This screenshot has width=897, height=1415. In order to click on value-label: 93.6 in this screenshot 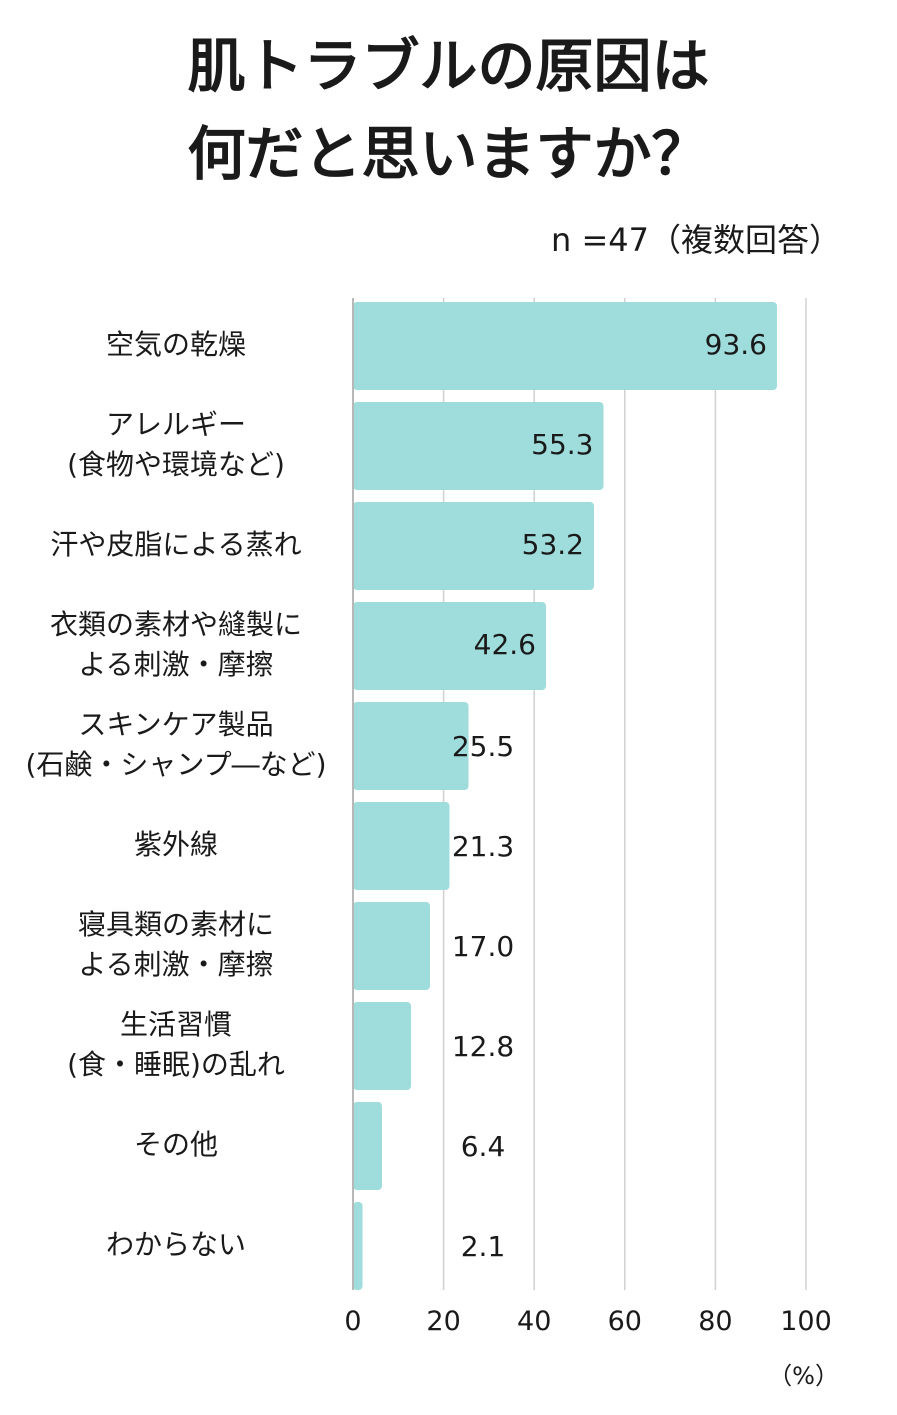, I will do `click(736, 344)`.